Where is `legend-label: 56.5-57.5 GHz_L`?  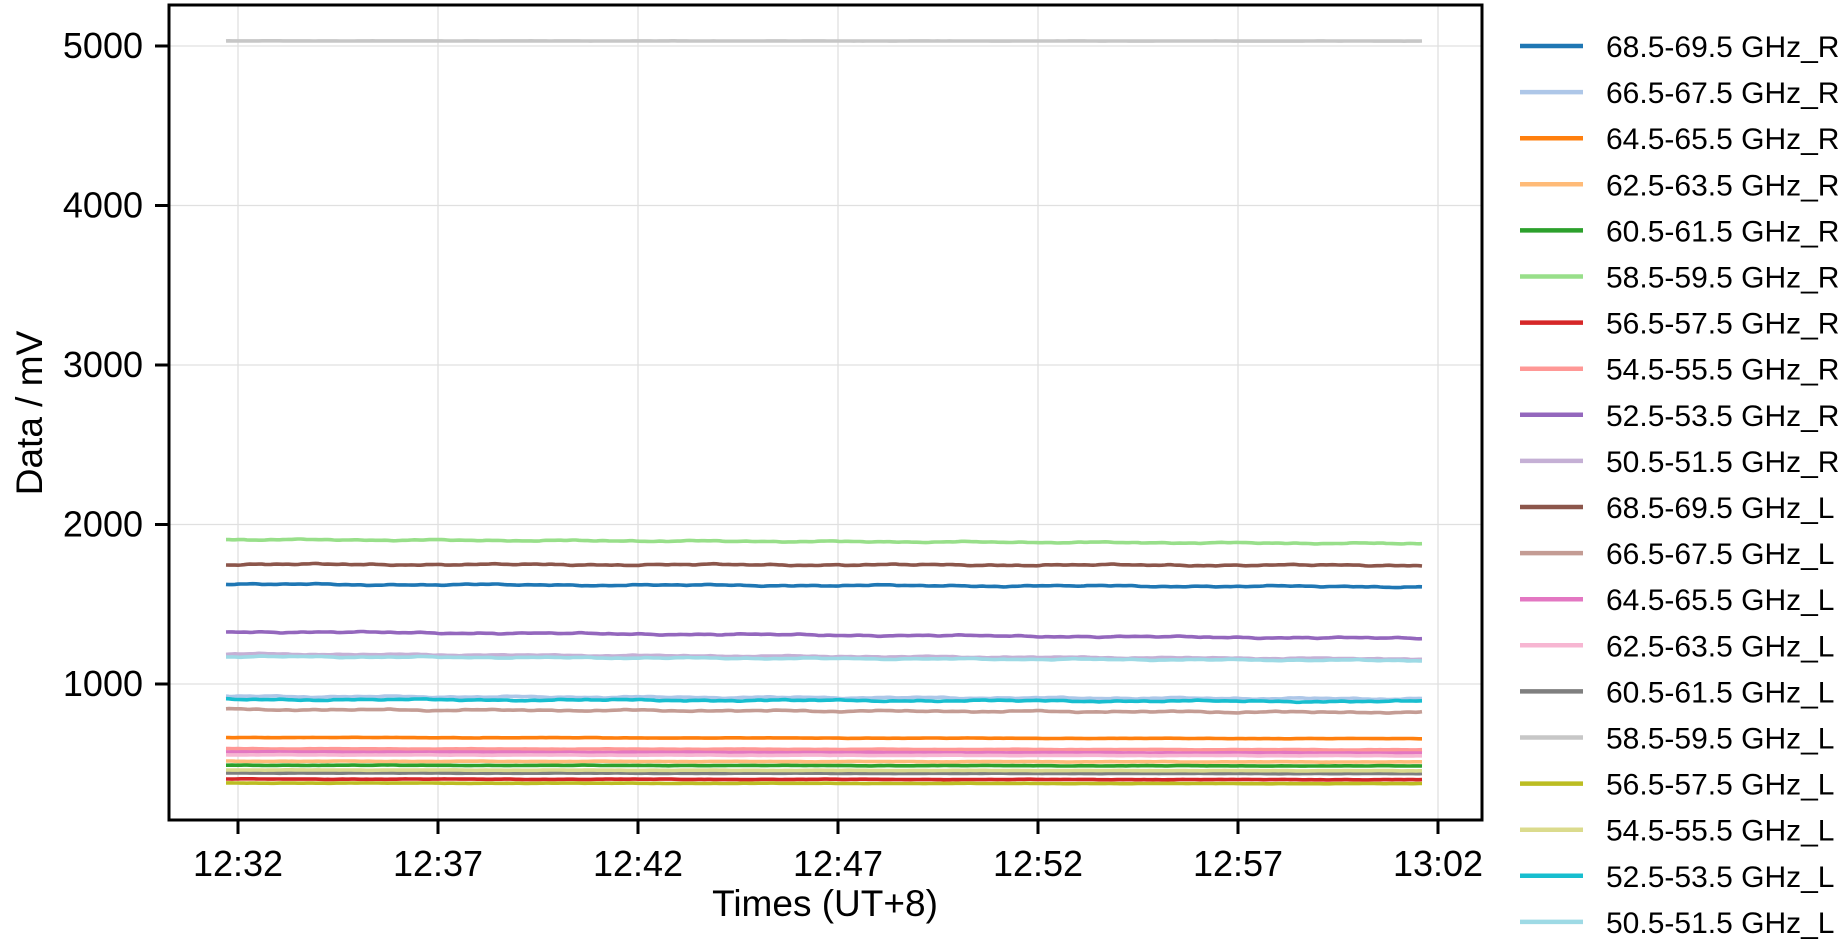 legend-label: 56.5-57.5 GHz_L is located at coordinates (1720, 785).